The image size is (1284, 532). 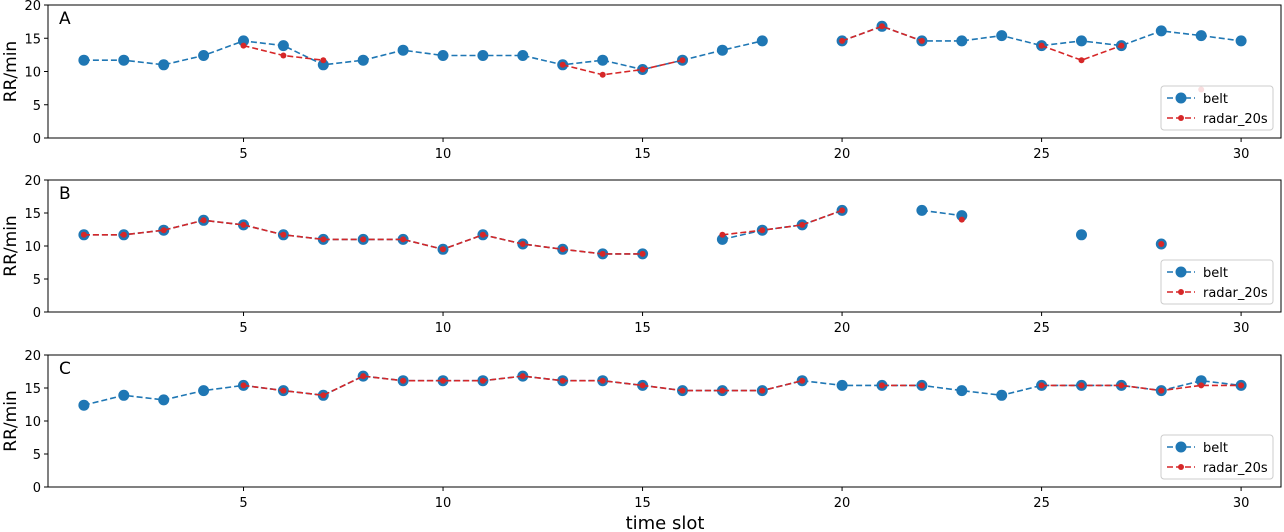 I want to click on panel-label: C, so click(x=65, y=369).